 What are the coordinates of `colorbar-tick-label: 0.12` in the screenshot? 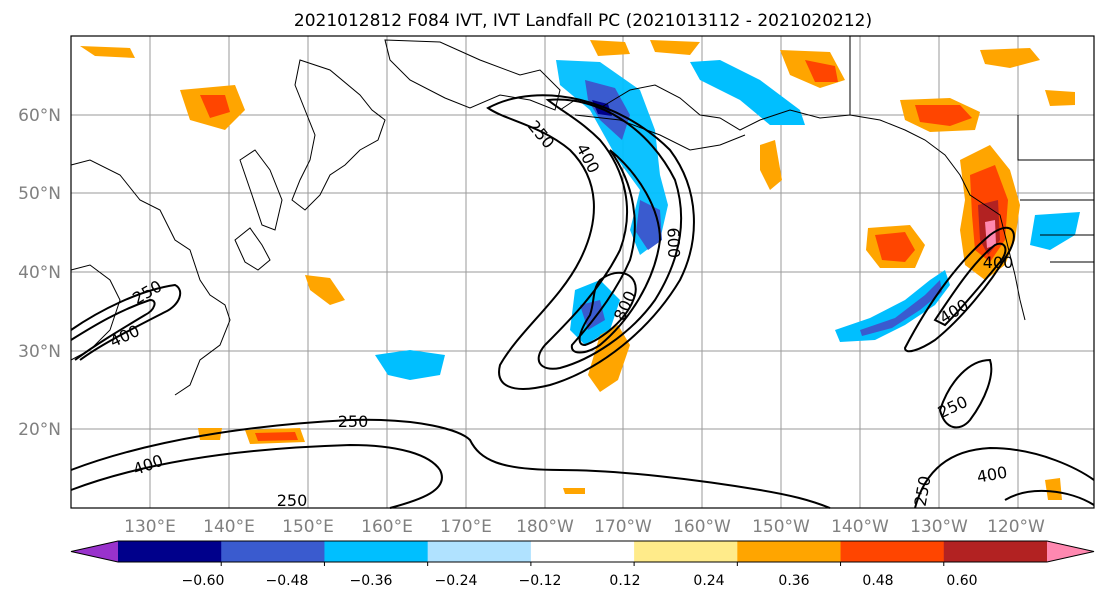 It's located at (624, 581).